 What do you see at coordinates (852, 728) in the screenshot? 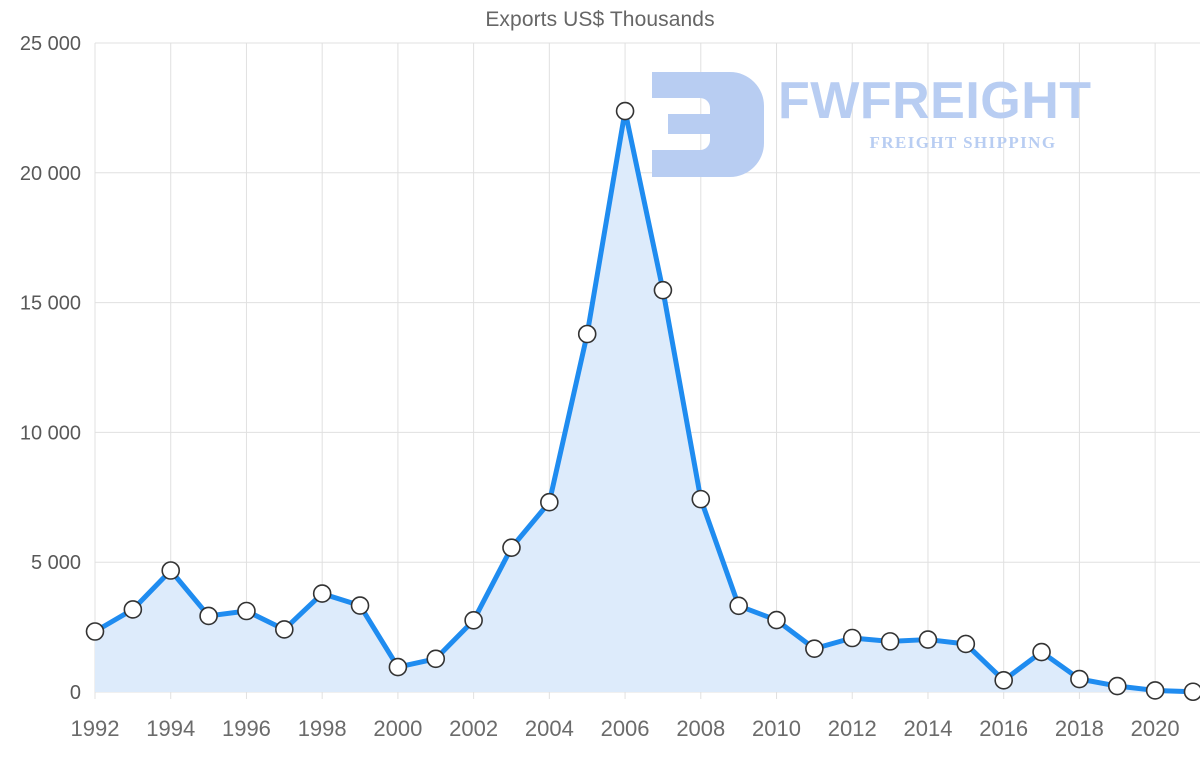
I see `x-tick-label: 2012` at bounding box center [852, 728].